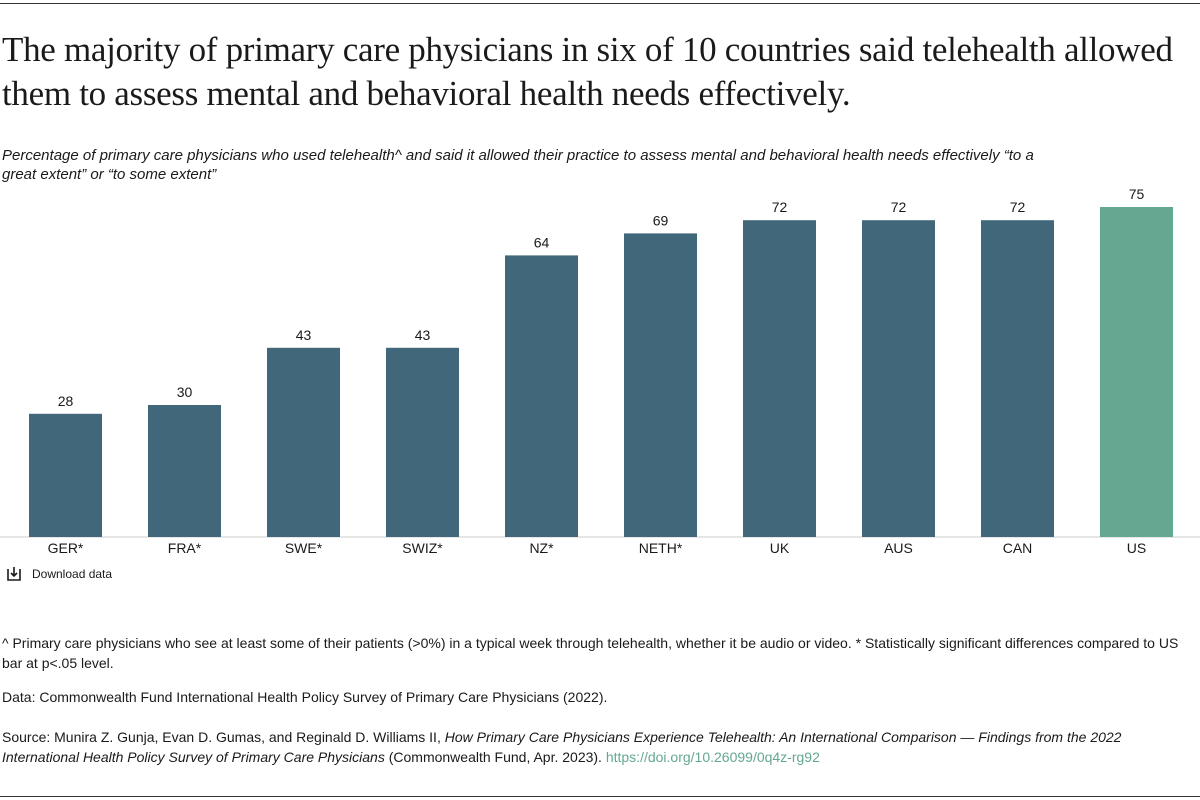 The image size is (1200, 800). What do you see at coordinates (422, 548) in the screenshot?
I see `x-tick-label: SWIZ*` at bounding box center [422, 548].